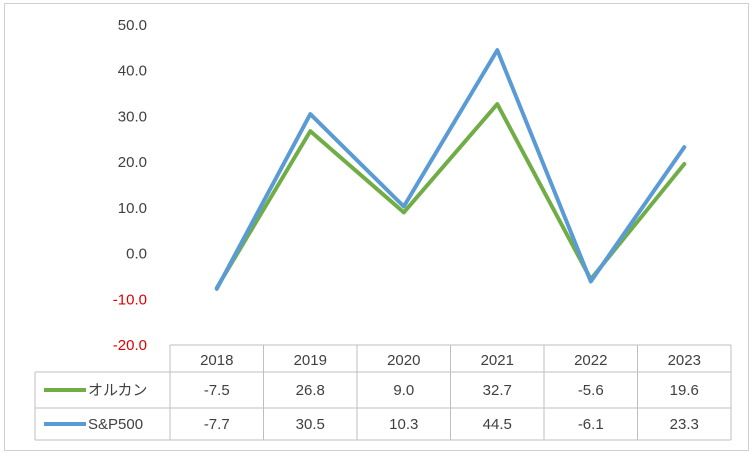 The width and height of the screenshot is (754, 454). What do you see at coordinates (217, 390) in the screenshot?
I see `table-value: -7.5` at bounding box center [217, 390].